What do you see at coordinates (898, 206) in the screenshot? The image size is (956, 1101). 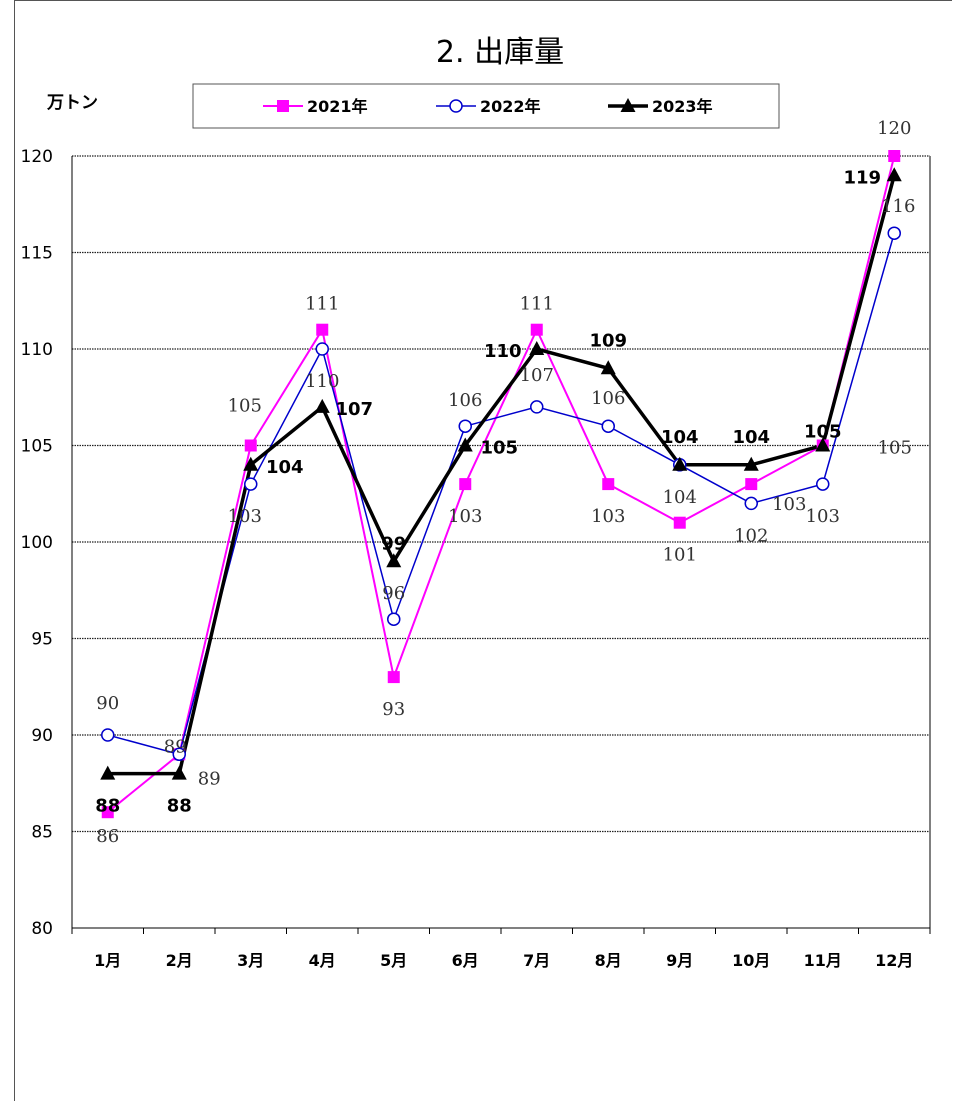 I see `data-label: 116` at bounding box center [898, 206].